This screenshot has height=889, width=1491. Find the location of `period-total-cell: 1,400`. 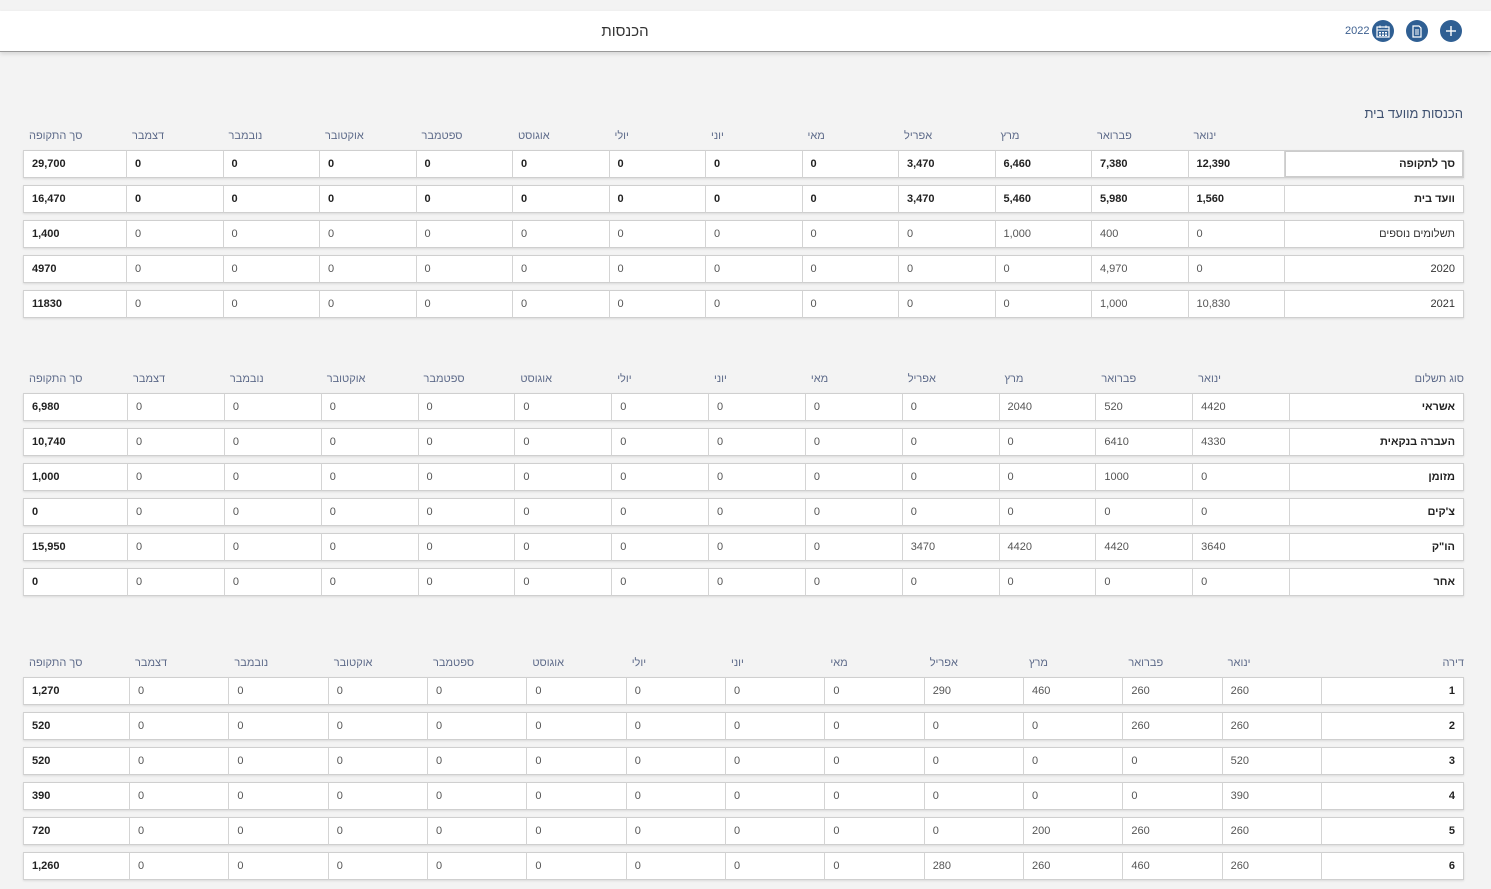

period-total-cell: 1,400 is located at coordinates (74, 234).